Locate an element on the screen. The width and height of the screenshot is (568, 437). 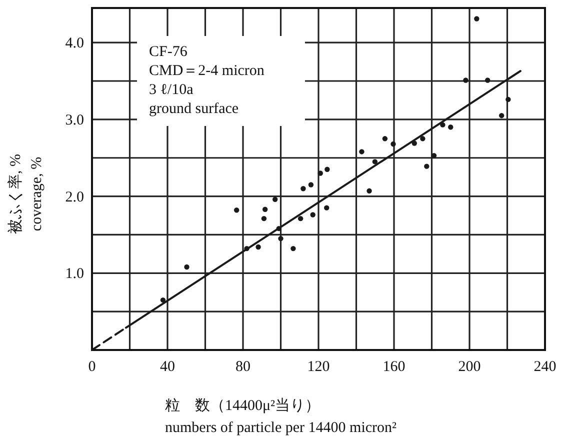
annotation: CF-76 CMD＝2-4 micron 3 ℓ/10a ground surface is located at coordinates (207, 80).